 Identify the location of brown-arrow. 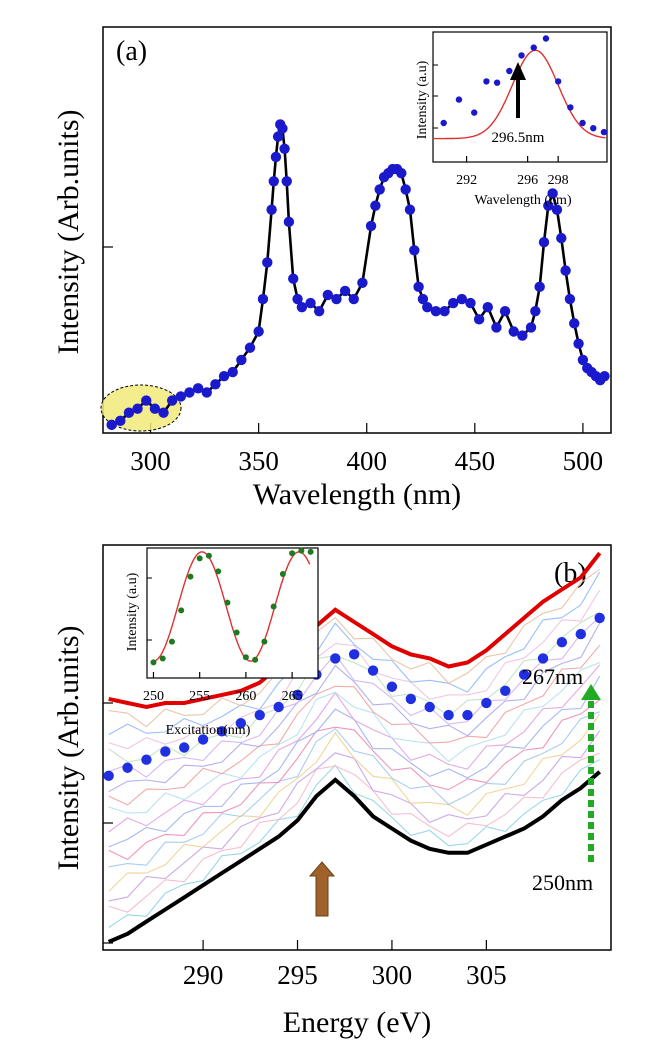
(322, 889).